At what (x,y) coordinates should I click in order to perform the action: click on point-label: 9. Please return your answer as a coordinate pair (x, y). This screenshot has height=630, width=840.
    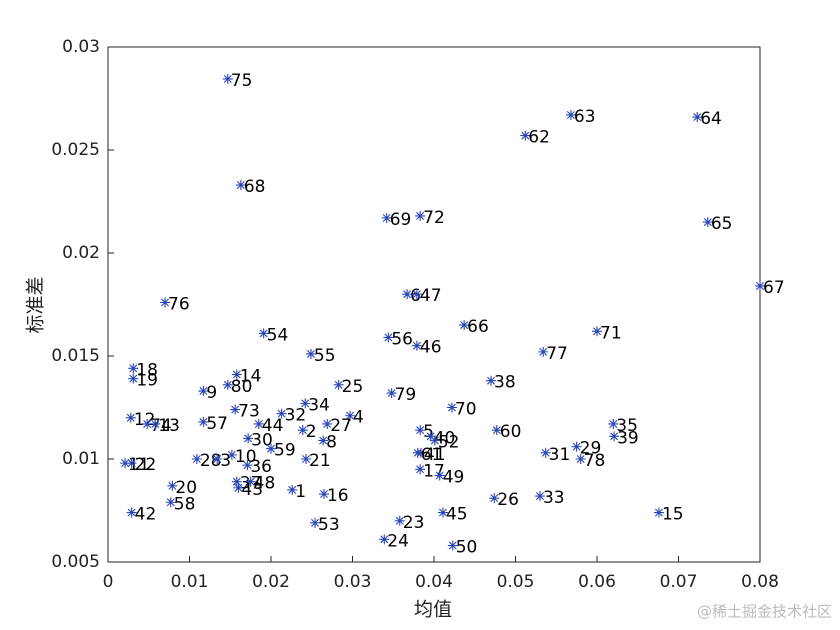
    Looking at the image, I should click on (211, 393).